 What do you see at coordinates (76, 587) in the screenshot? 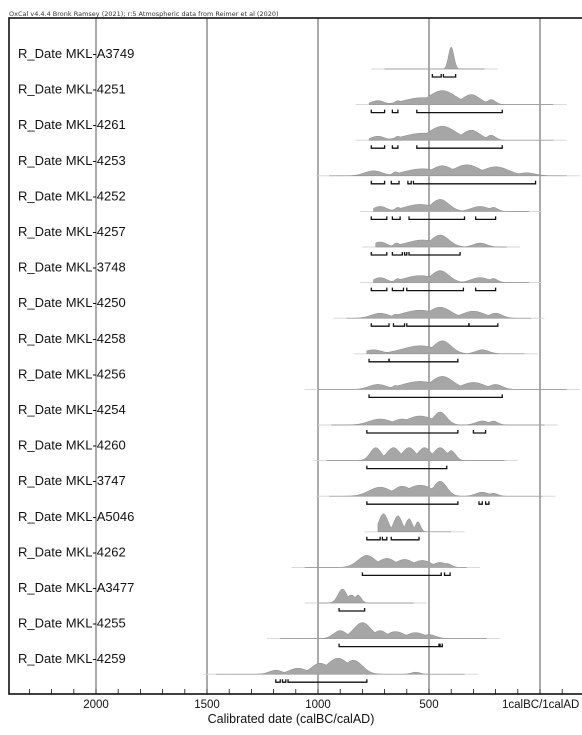
I see `distribution-label: R_Date MKL-A3477` at bounding box center [76, 587].